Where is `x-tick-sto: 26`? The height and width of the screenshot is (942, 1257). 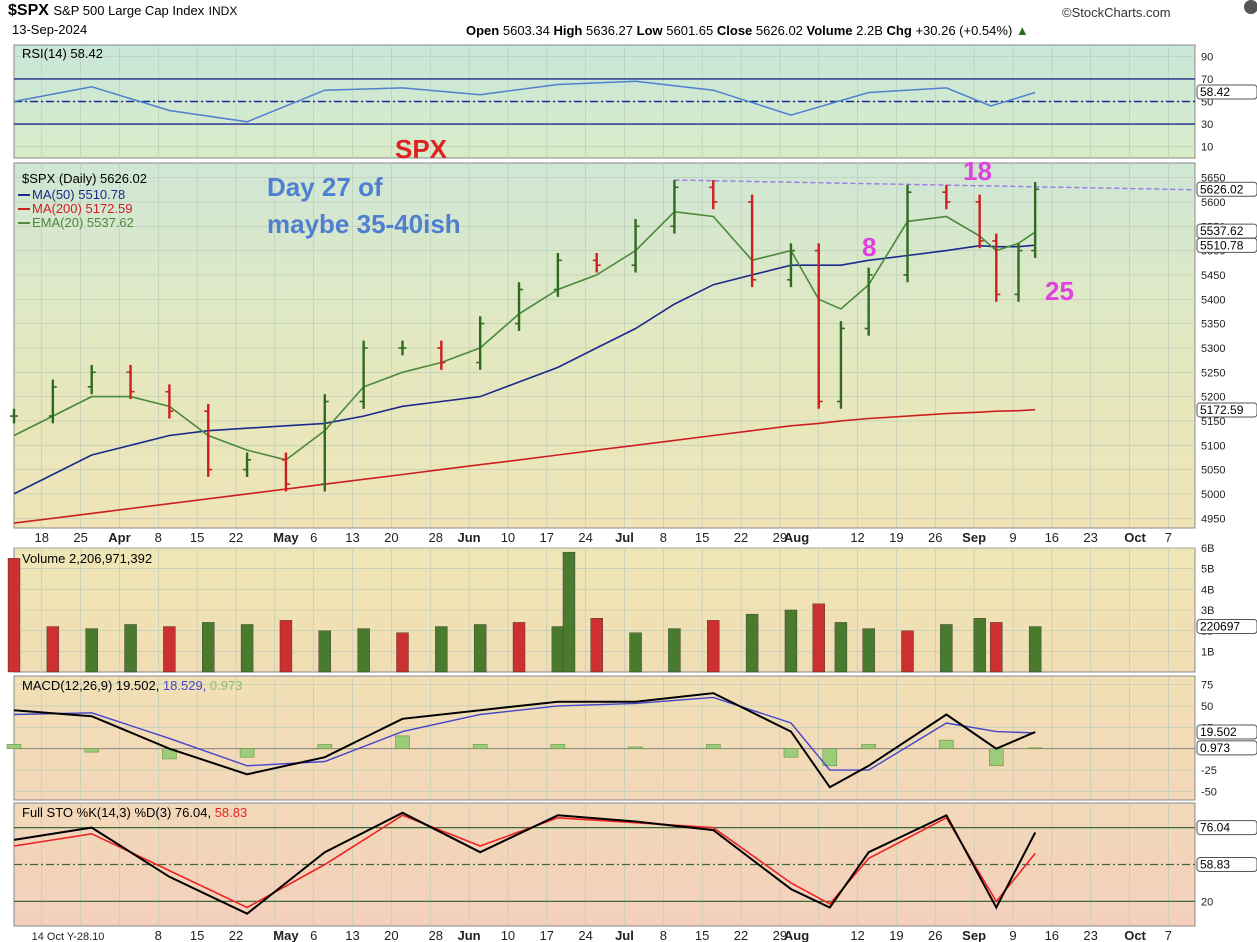
x-tick-sto: 26 is located at coordinates (935, 935).